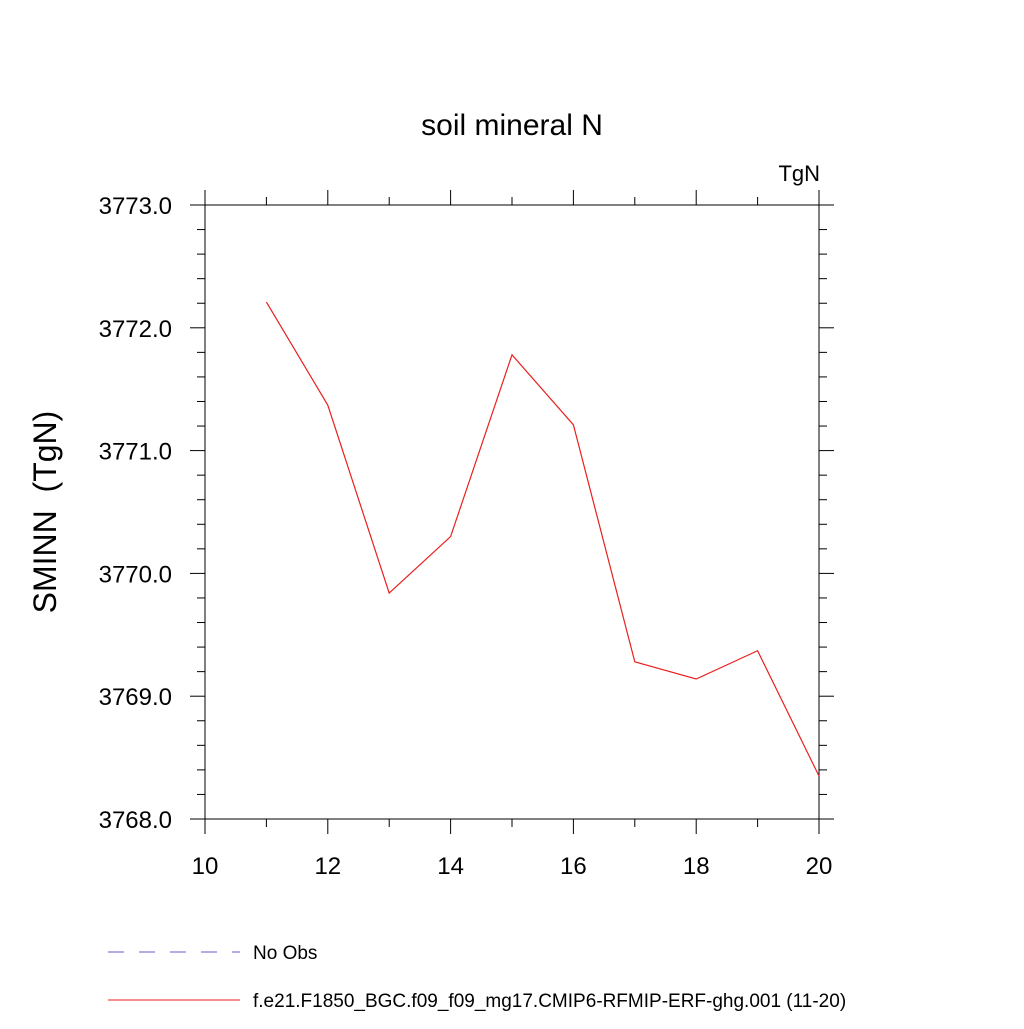  I want to click on chart-title: soil mineral N, so click(512, 125).